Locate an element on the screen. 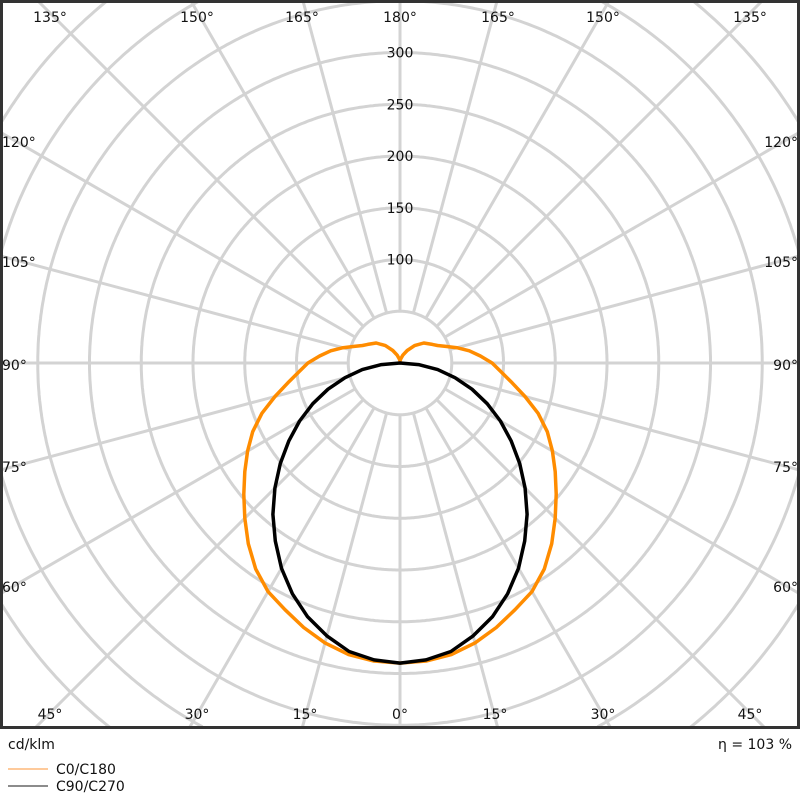 The width and height of the screenshot is (800, 800). radial-tick-300: 300 is located at coordinates (400, 54).